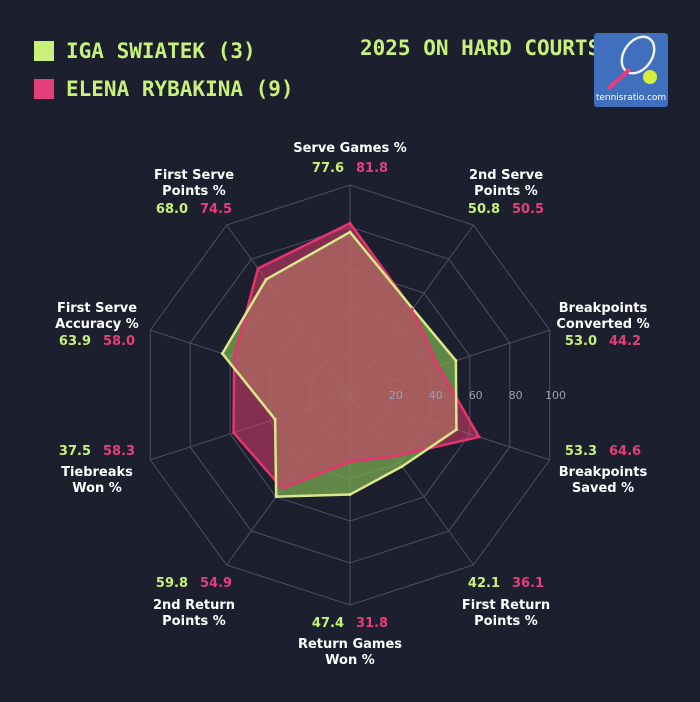 This screenshot has height=702, width=700. I want to click on axis-label-line: First Return, so click(506, 605).